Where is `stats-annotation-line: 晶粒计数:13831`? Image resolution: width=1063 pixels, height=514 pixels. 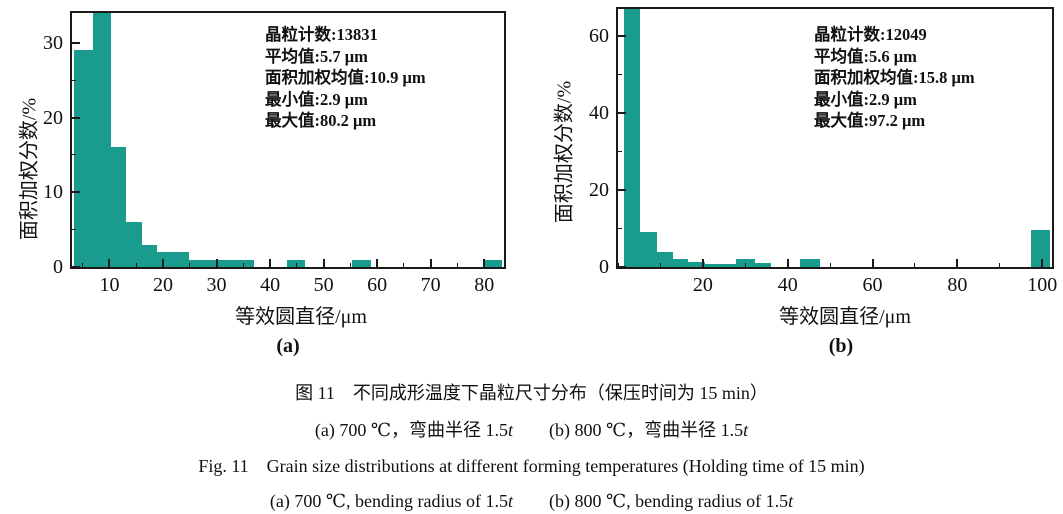
stats-annotation-line: 晶粒计数:13831 is located at coordinates (321, 34).